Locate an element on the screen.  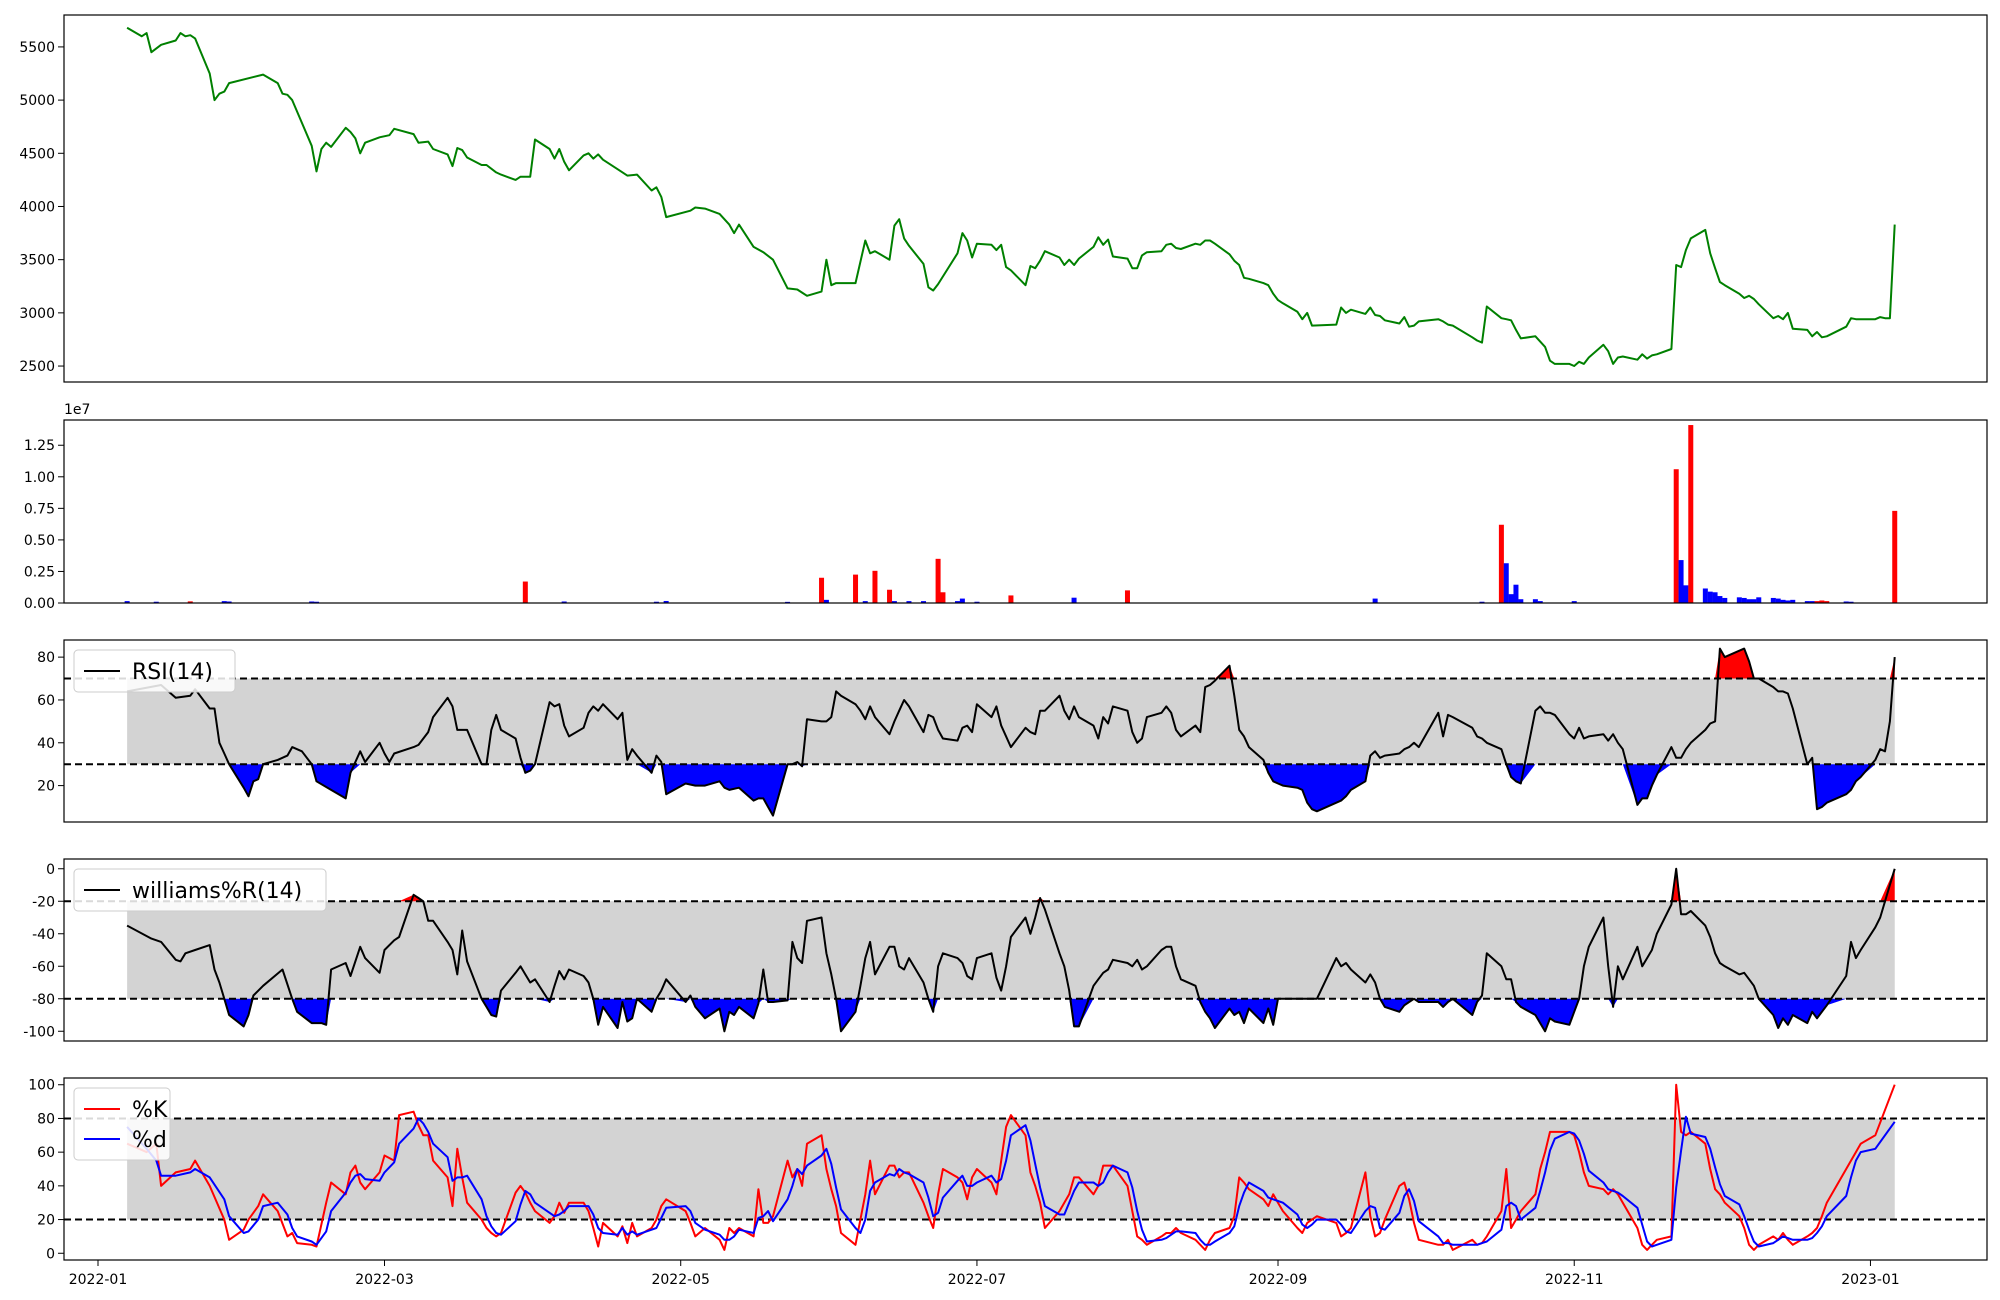
x-tick-label: 2022-01 is located at coordinates (98, 1280).